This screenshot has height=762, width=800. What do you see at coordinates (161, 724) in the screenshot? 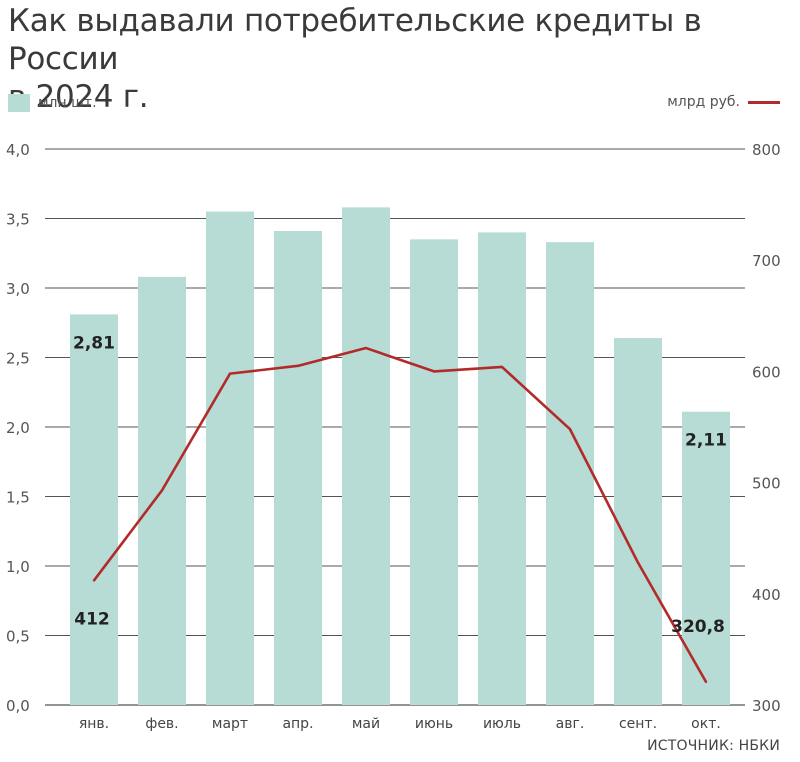
I see `x-axis-tick-label: фев.` at bounding box center [161, 724].